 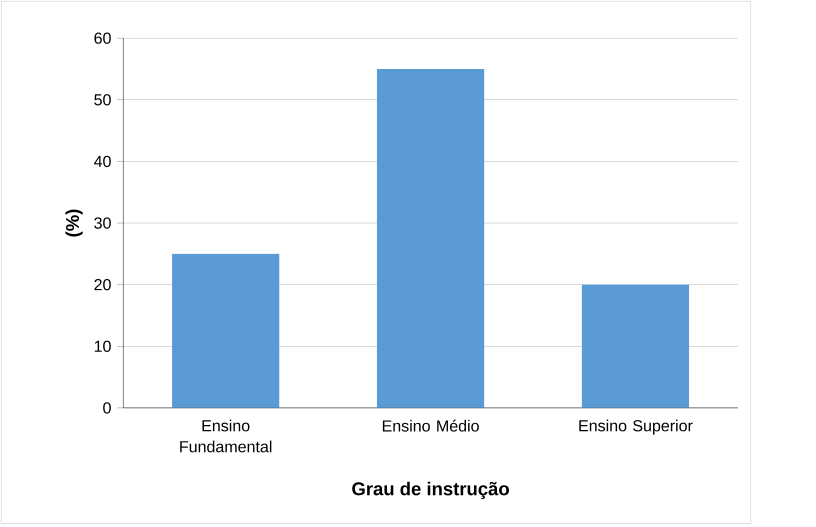 I want to click on x-tick-label: Ensino Fundamental, so click(x=226, y=435).